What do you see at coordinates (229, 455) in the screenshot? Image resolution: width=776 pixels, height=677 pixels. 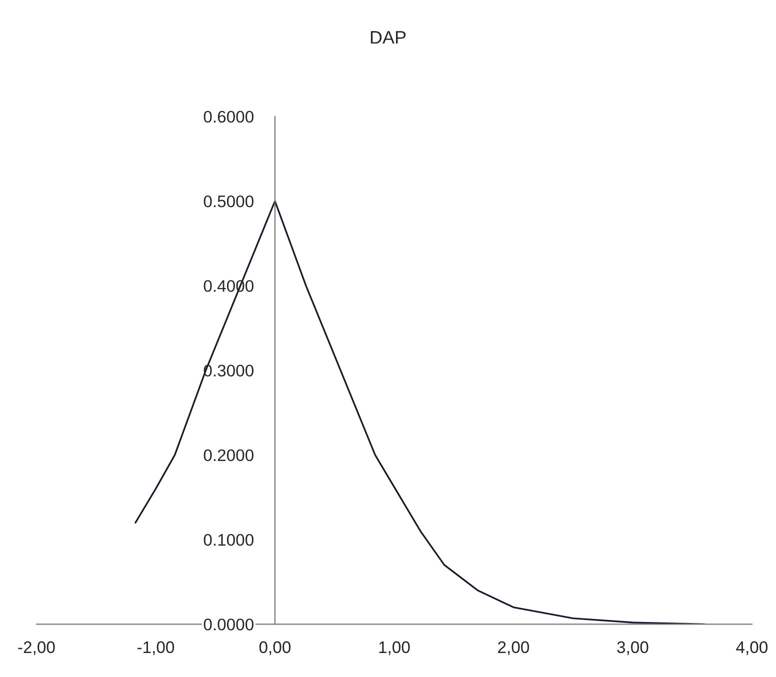 I see `y-tick-label: 0.2000` at bounding box center [229, 455].